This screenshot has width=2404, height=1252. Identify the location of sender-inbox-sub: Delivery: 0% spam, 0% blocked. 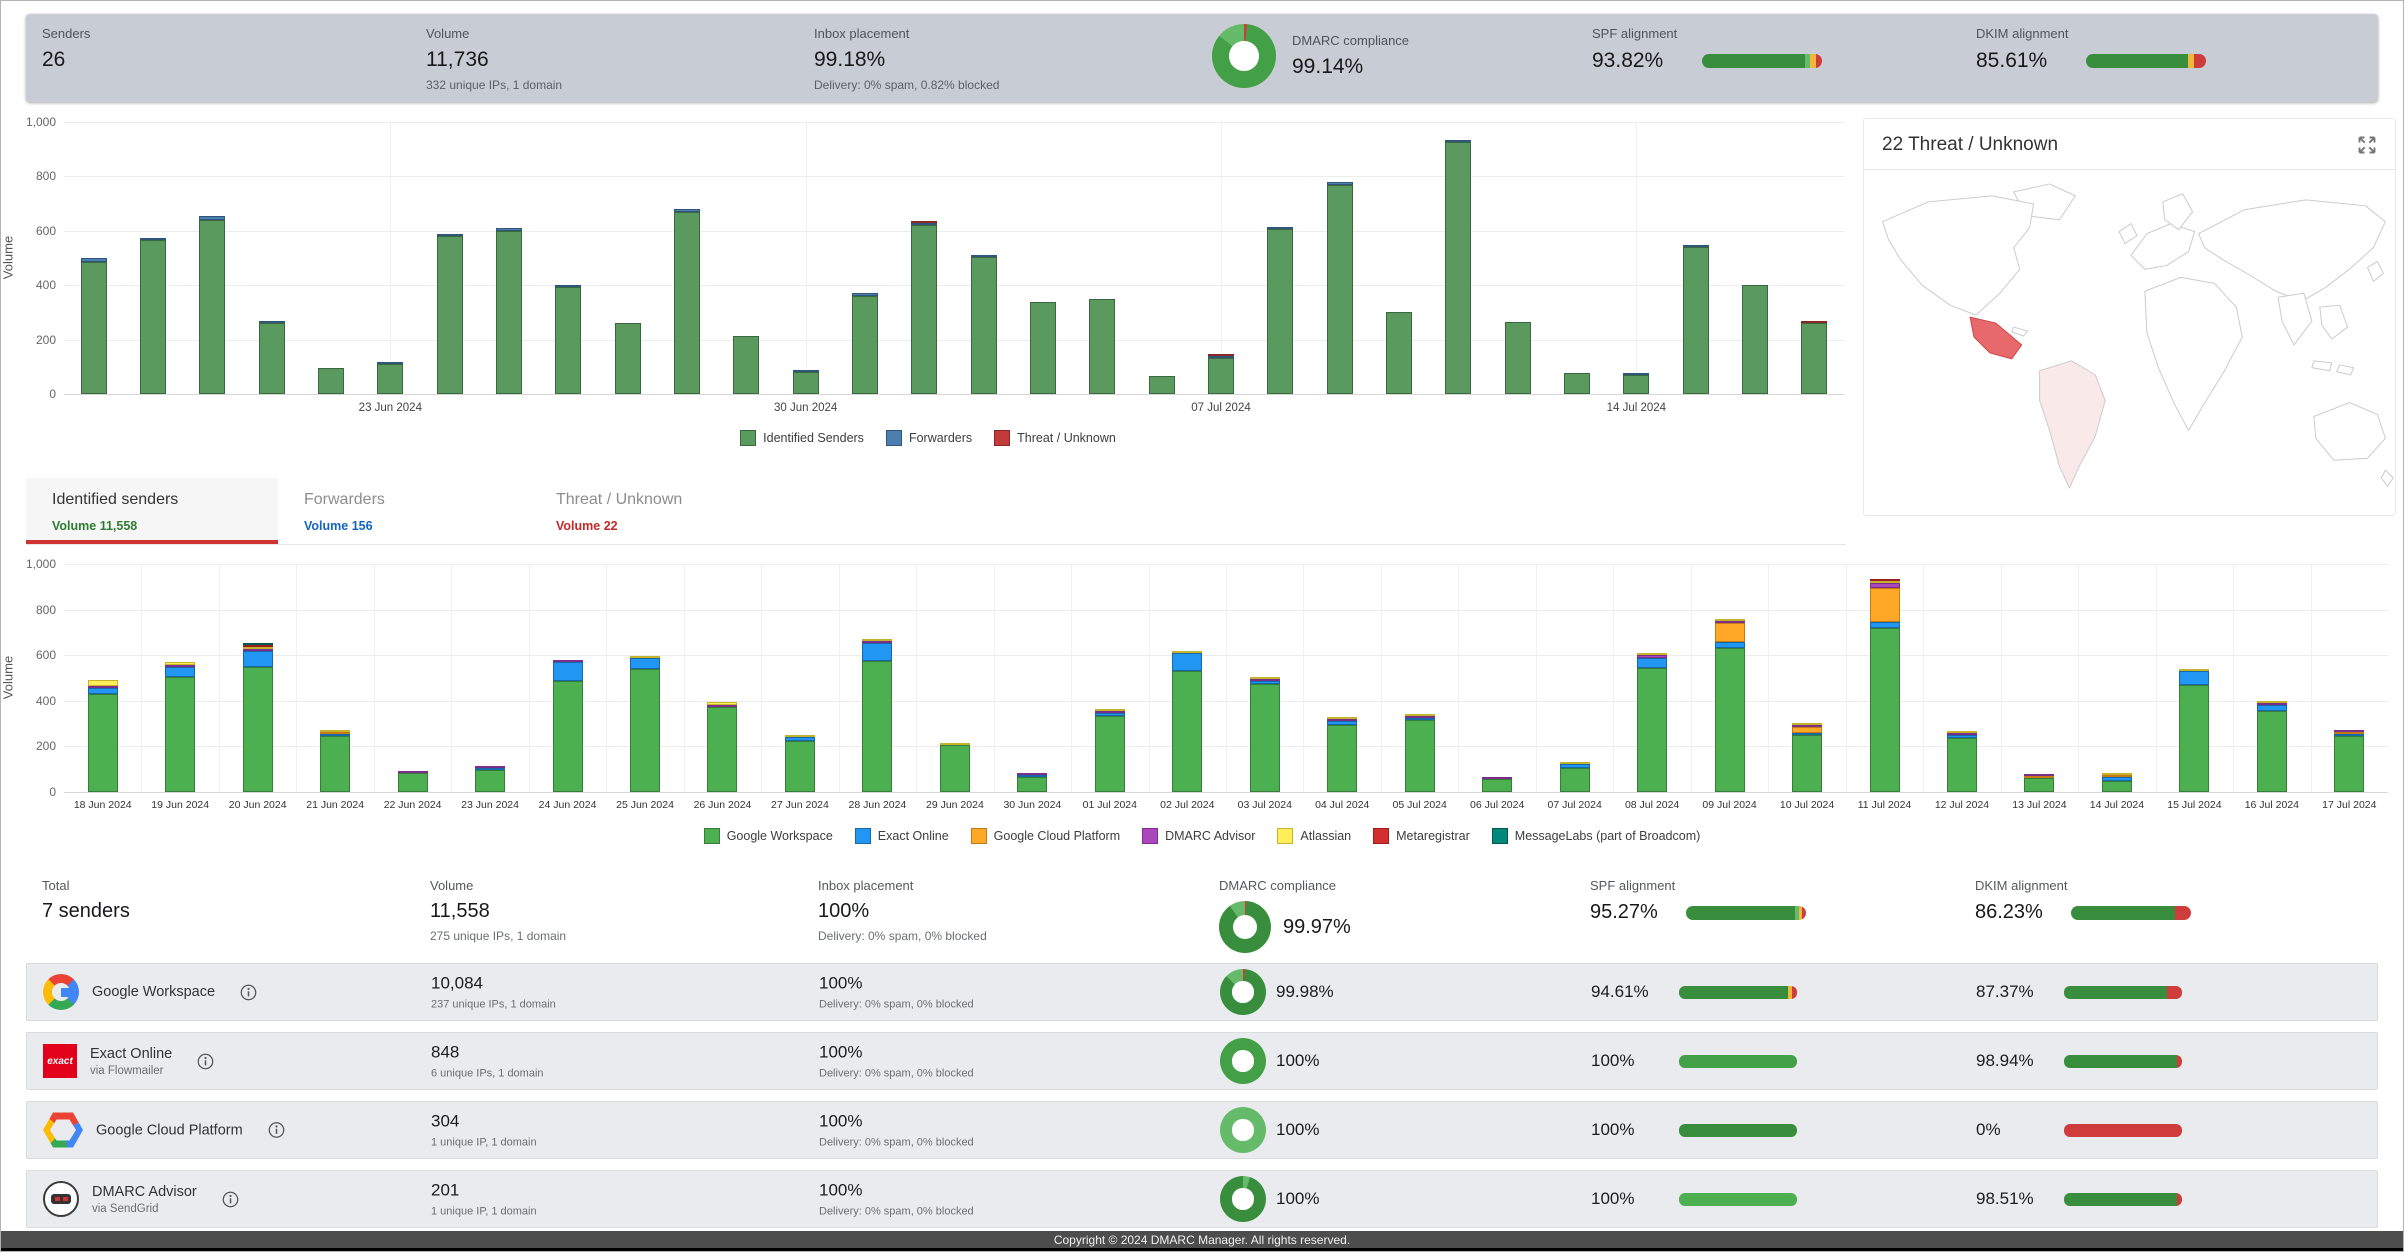
(896, 1073).